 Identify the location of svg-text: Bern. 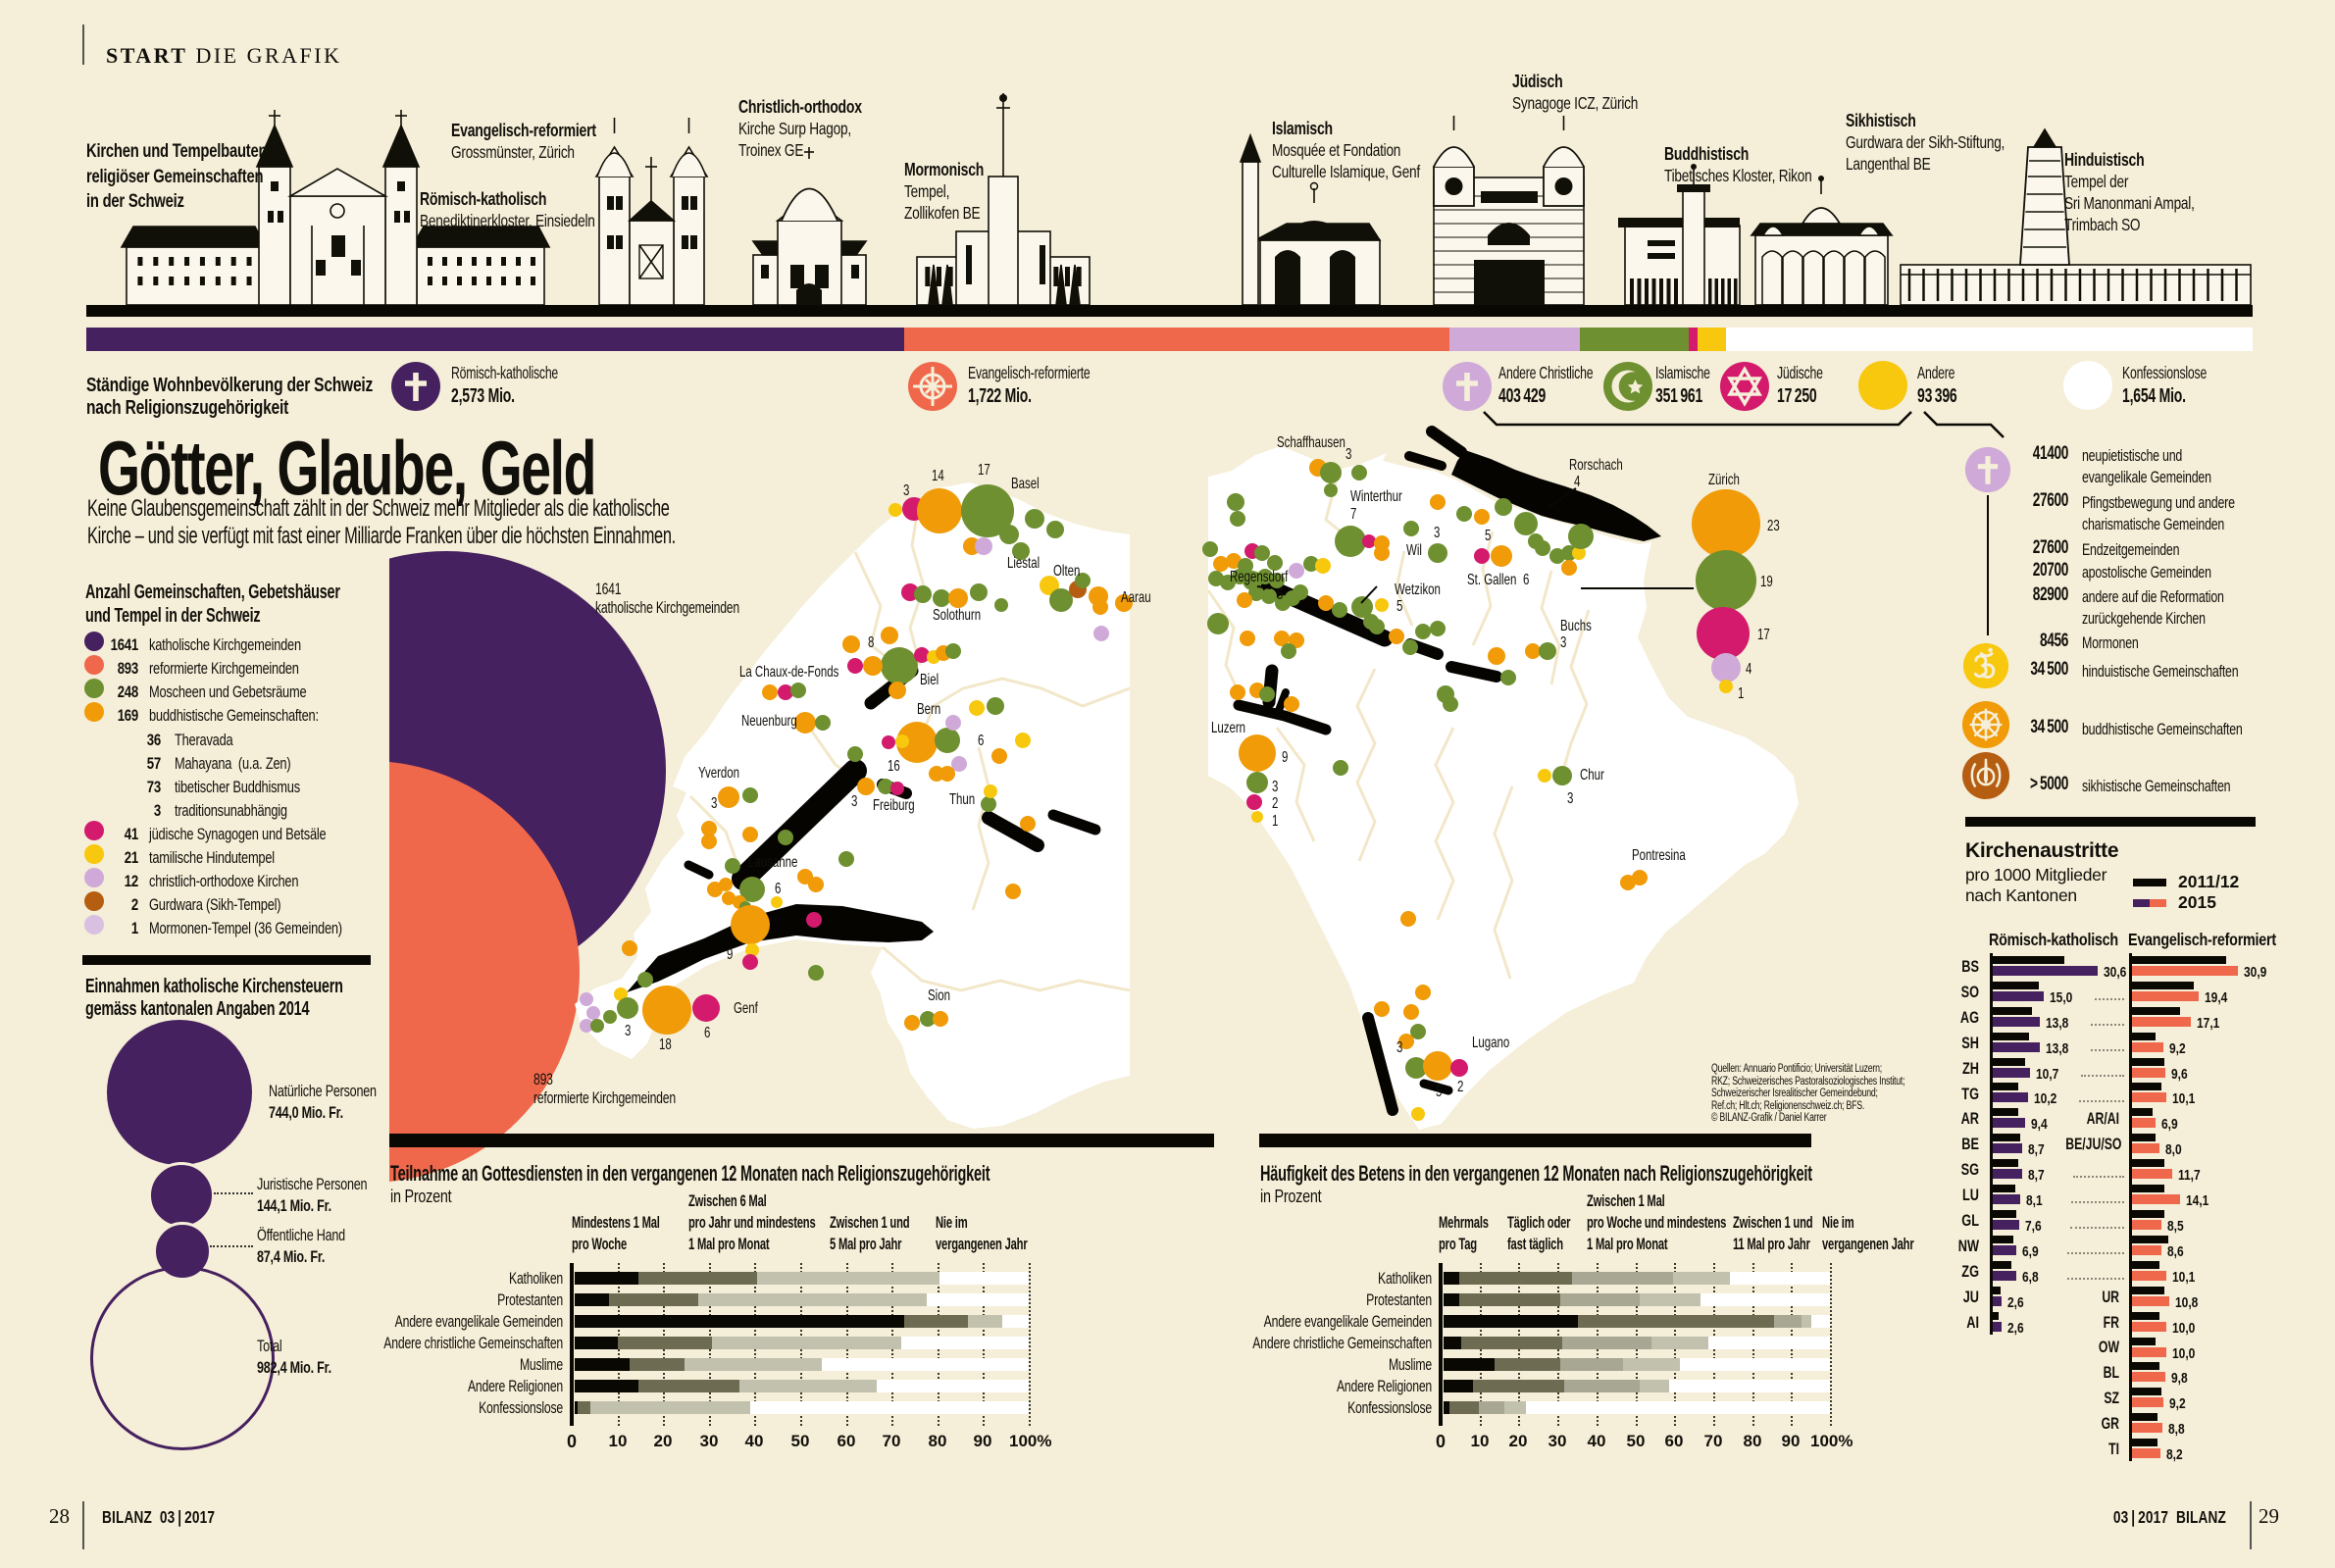
(928, 708).